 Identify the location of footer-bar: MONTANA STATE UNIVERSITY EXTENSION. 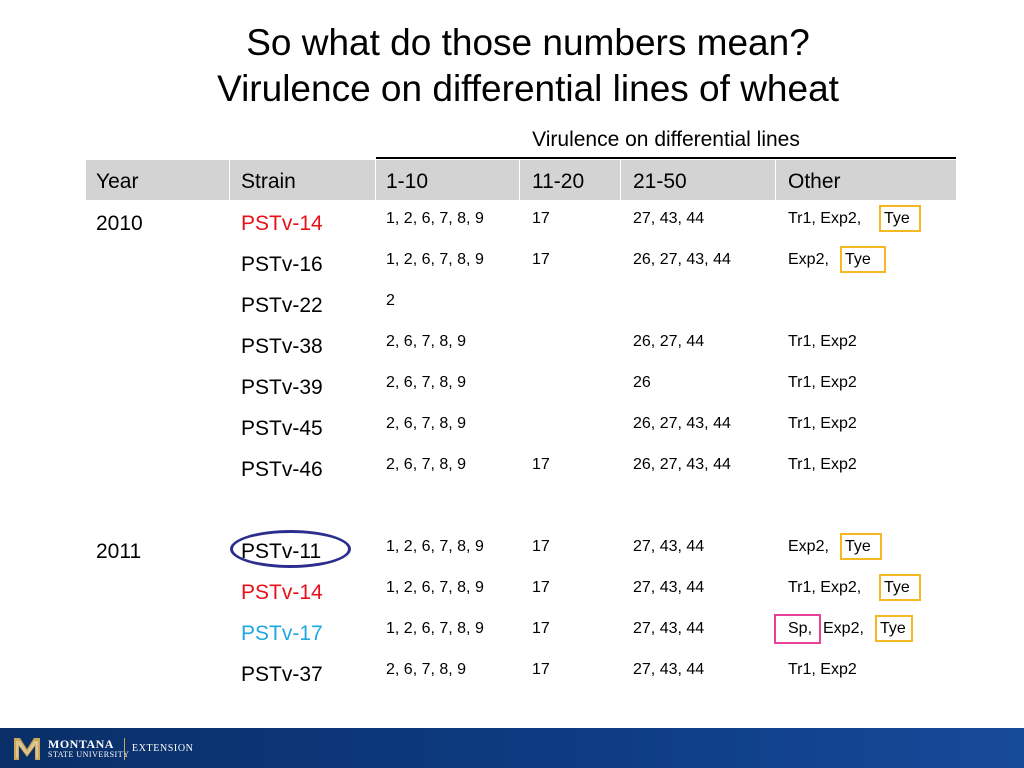
(512, 748).